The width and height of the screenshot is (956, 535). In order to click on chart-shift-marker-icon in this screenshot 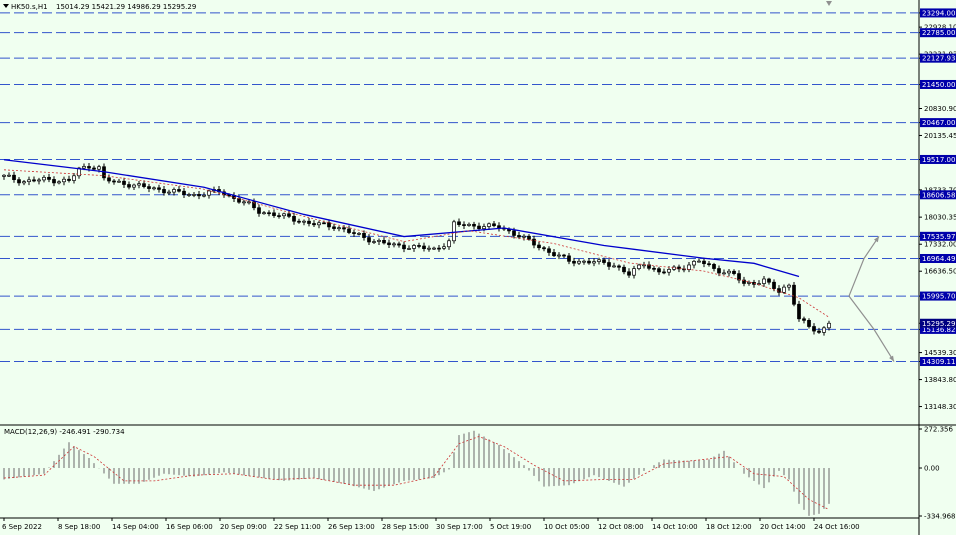, I will do `click(829, 3)`.